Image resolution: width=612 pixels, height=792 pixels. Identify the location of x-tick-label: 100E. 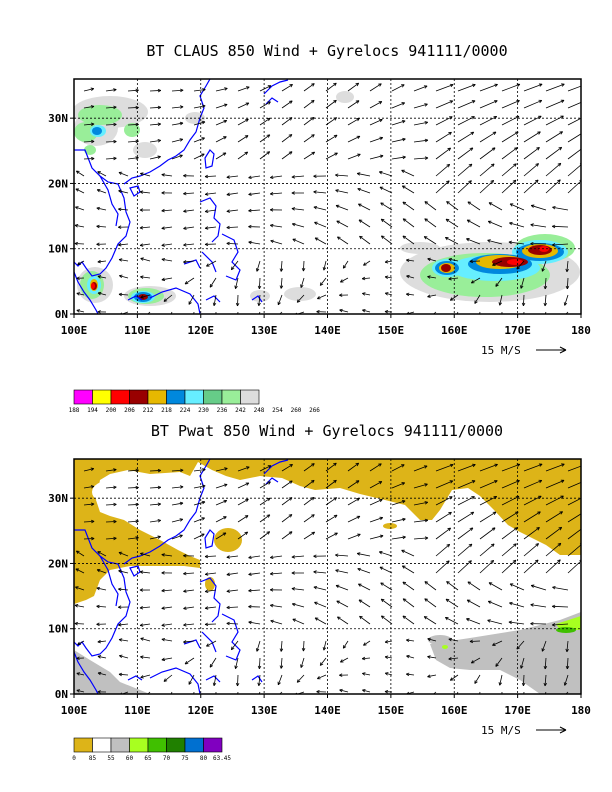
(74, 330).